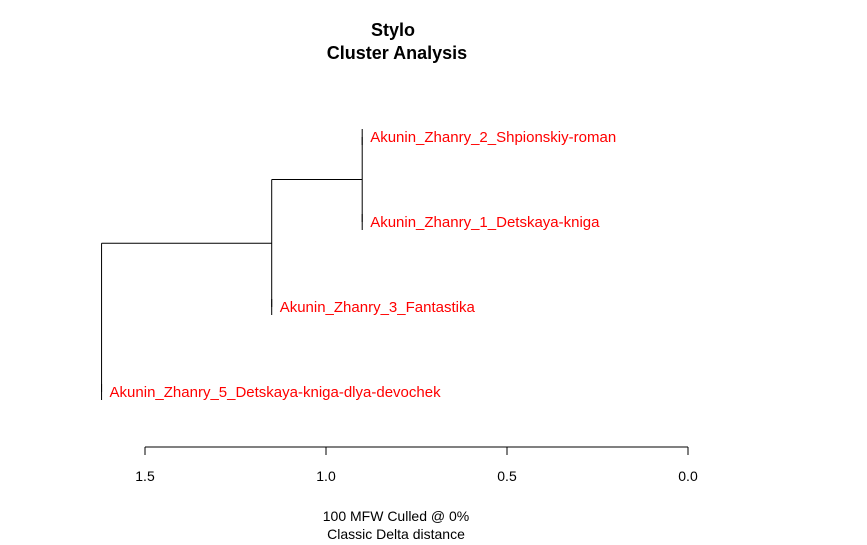  What do you see at coordinates (378, 307) in the screenshot?
I see `leaf-label-2: Akunin_Zhanry_3_Fantastika` at bounding box center [378, 307].